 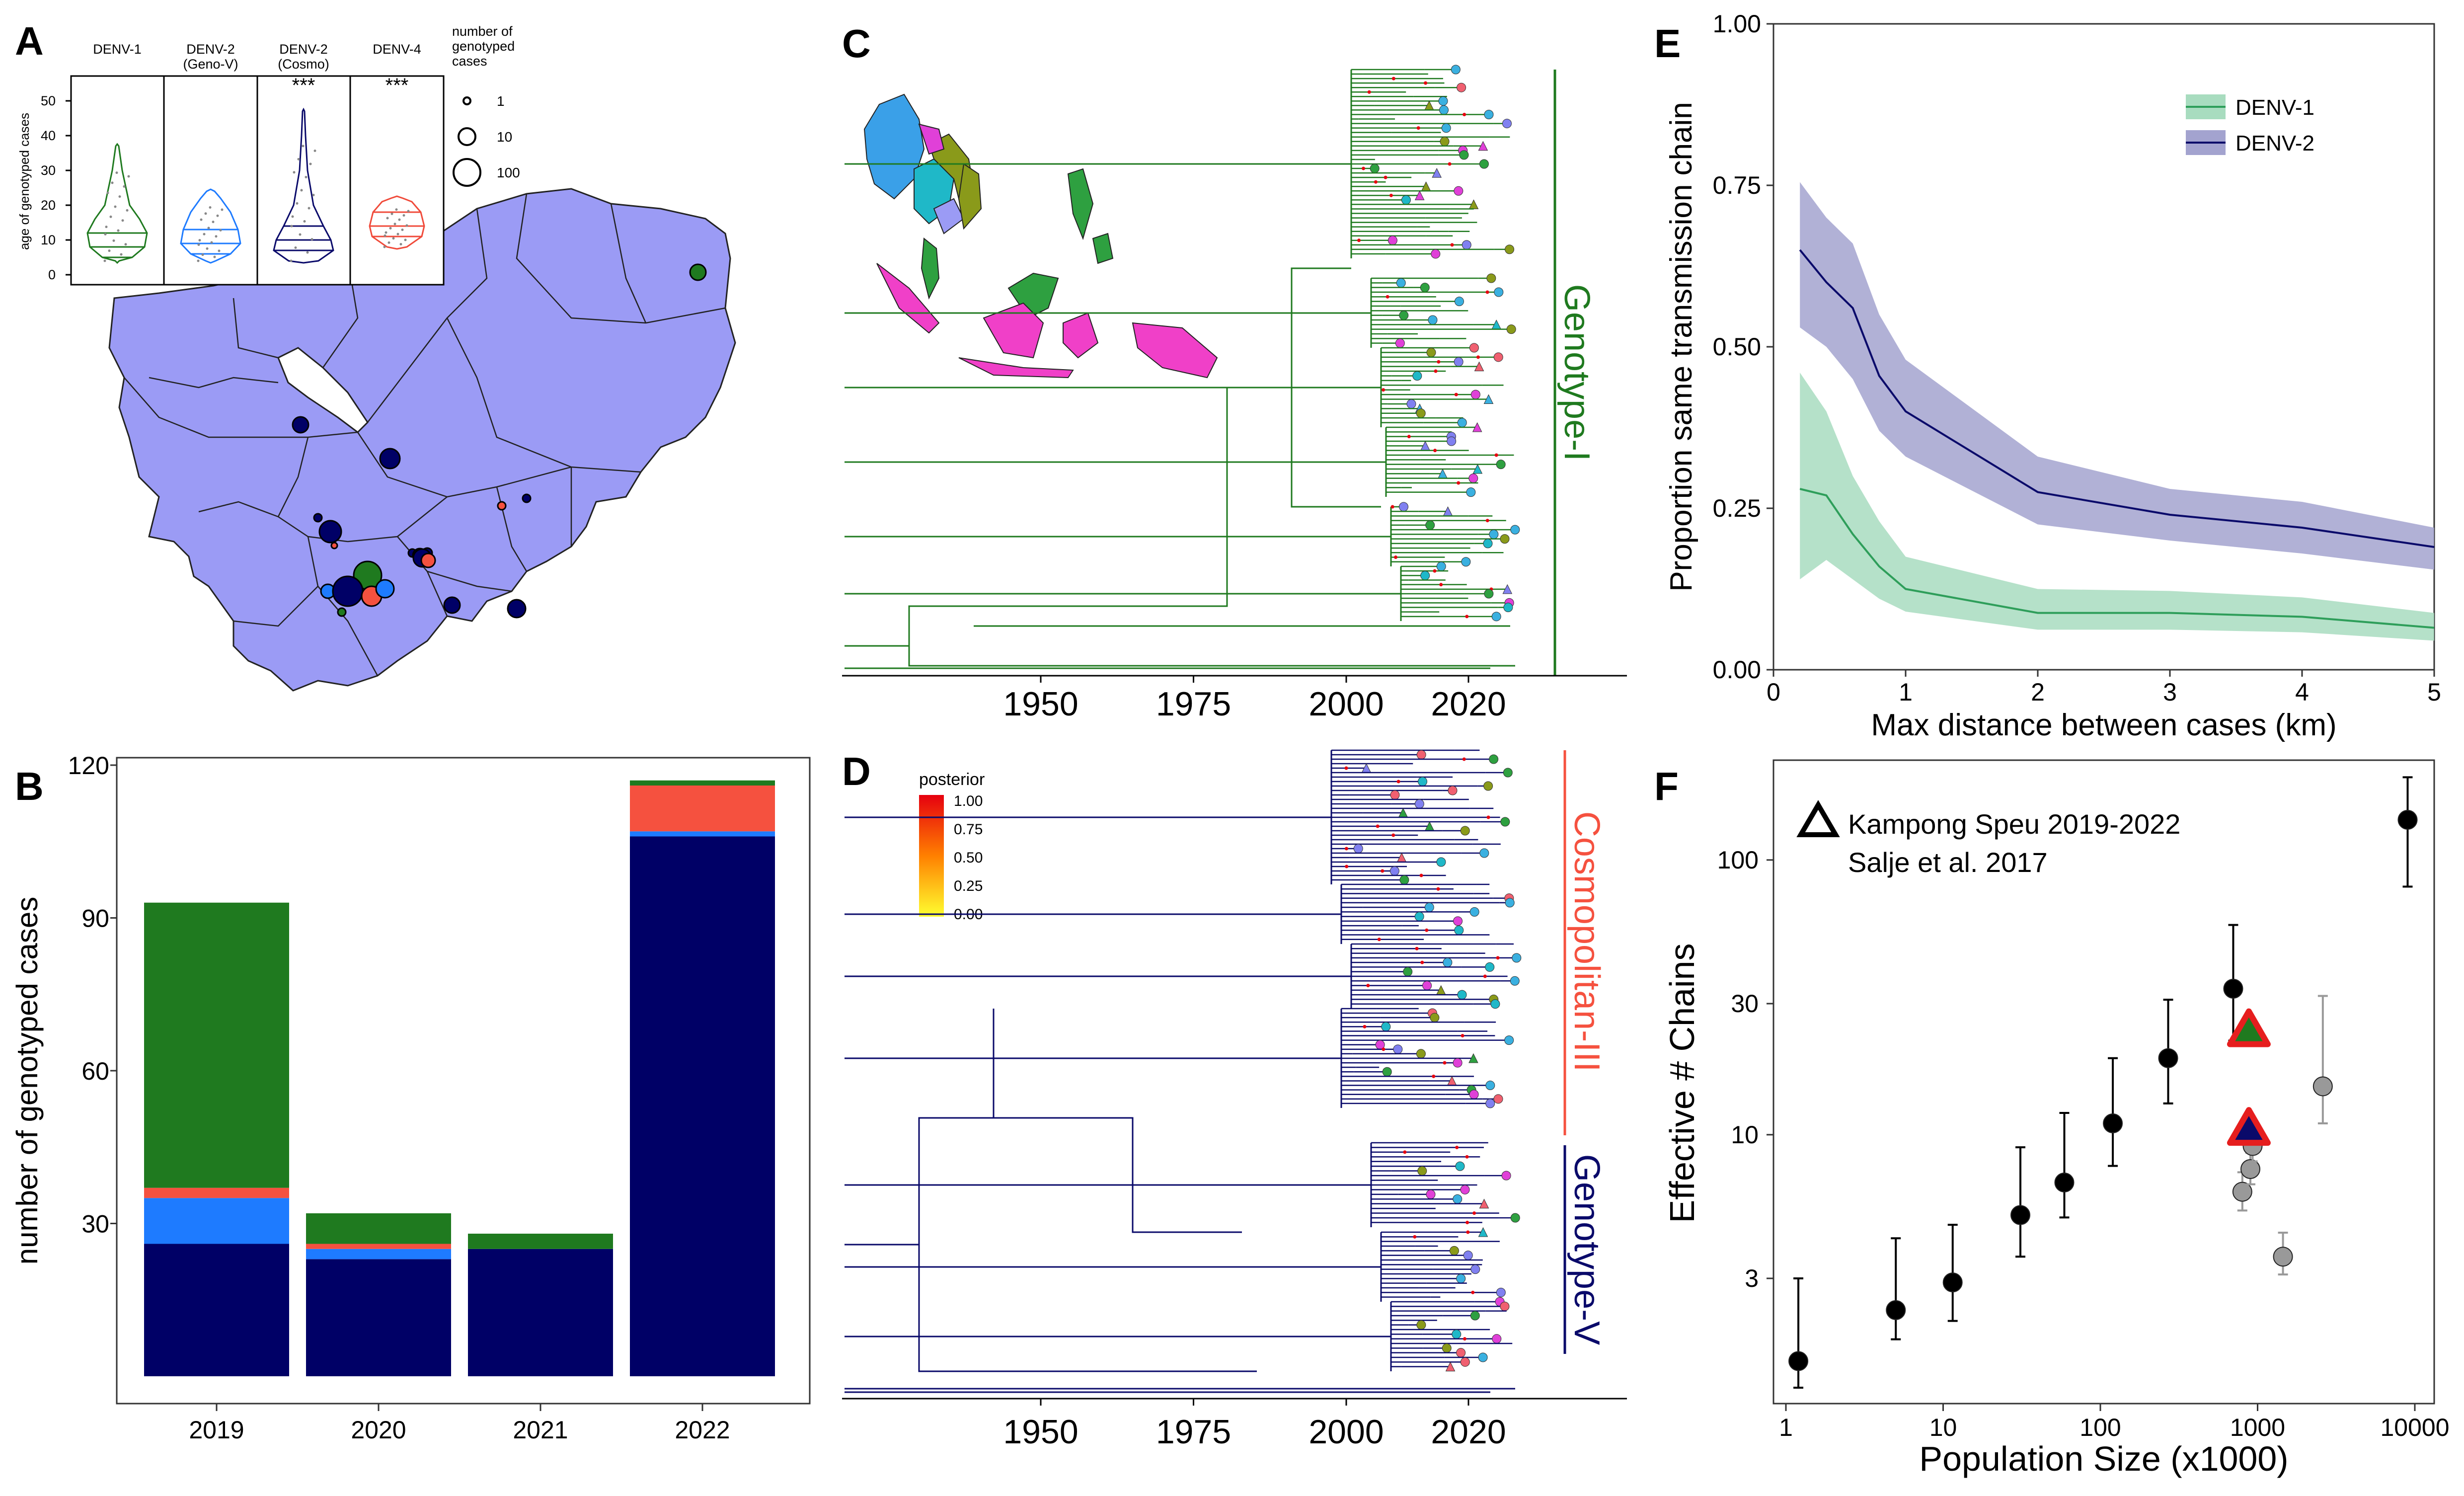 What do you see at coordinates (1818, 818) in the screenshot?
I see `legend-triangle-icon` at bounding box center [1818, 818].